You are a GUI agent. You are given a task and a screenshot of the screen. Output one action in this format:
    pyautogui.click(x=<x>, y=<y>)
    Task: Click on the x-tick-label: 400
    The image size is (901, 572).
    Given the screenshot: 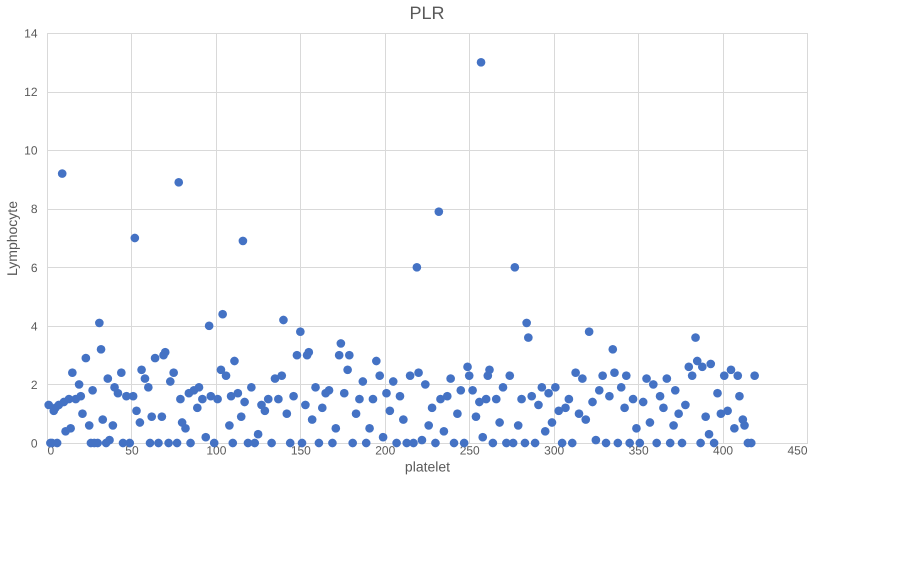 What is the action you would take?
    pyautogui.click(x=723, y=451)
    